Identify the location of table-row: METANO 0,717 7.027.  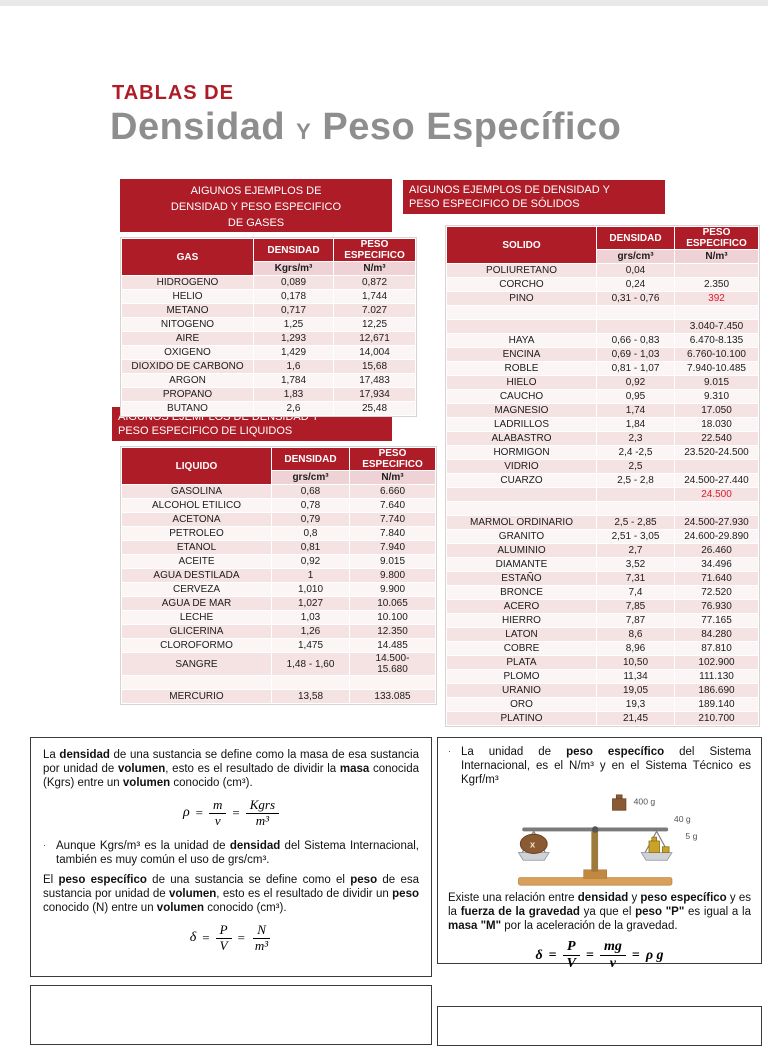
(268, 310).